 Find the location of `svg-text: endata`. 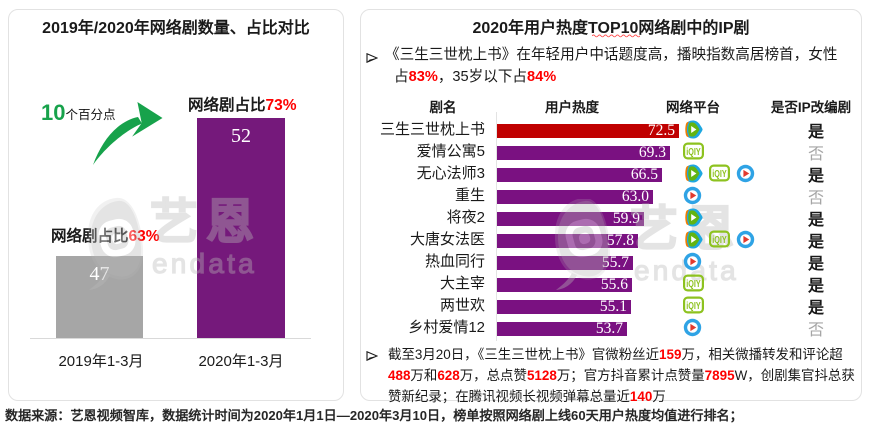

svg-text: endata is located at coordinates (204, 263).